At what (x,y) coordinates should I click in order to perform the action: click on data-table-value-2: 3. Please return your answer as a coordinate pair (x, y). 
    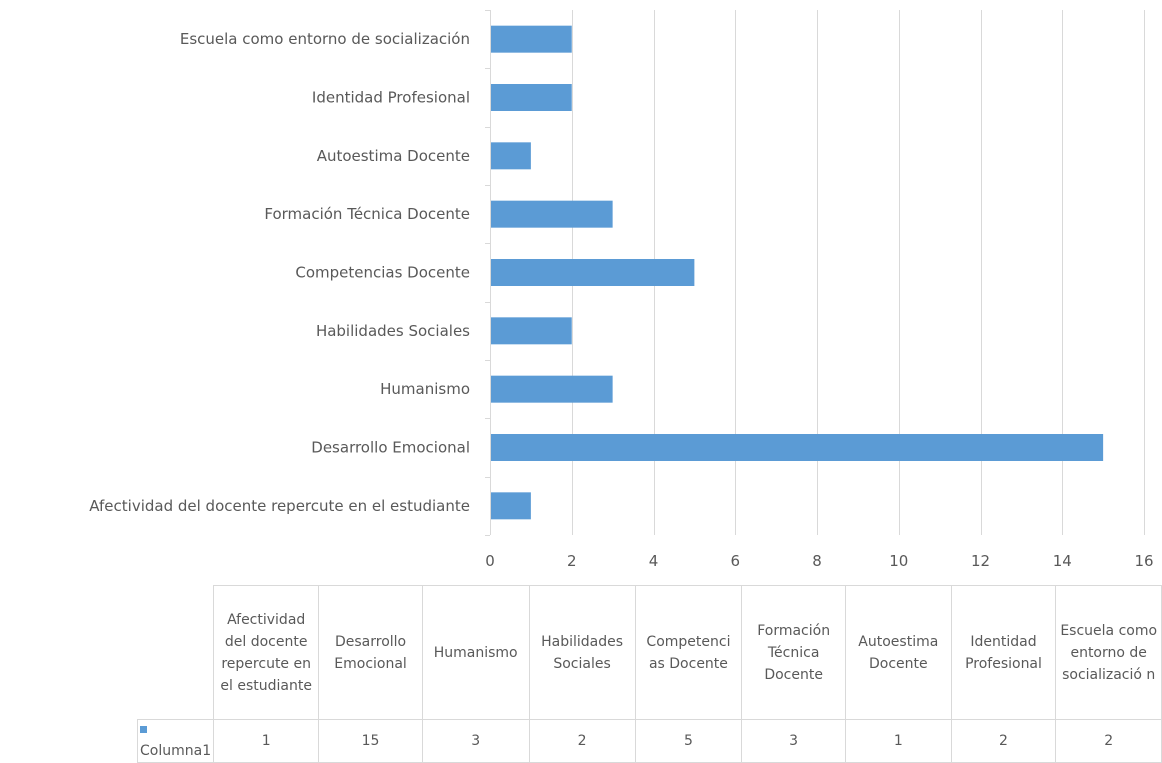
    Looking at the image, I should click on (475, 741).